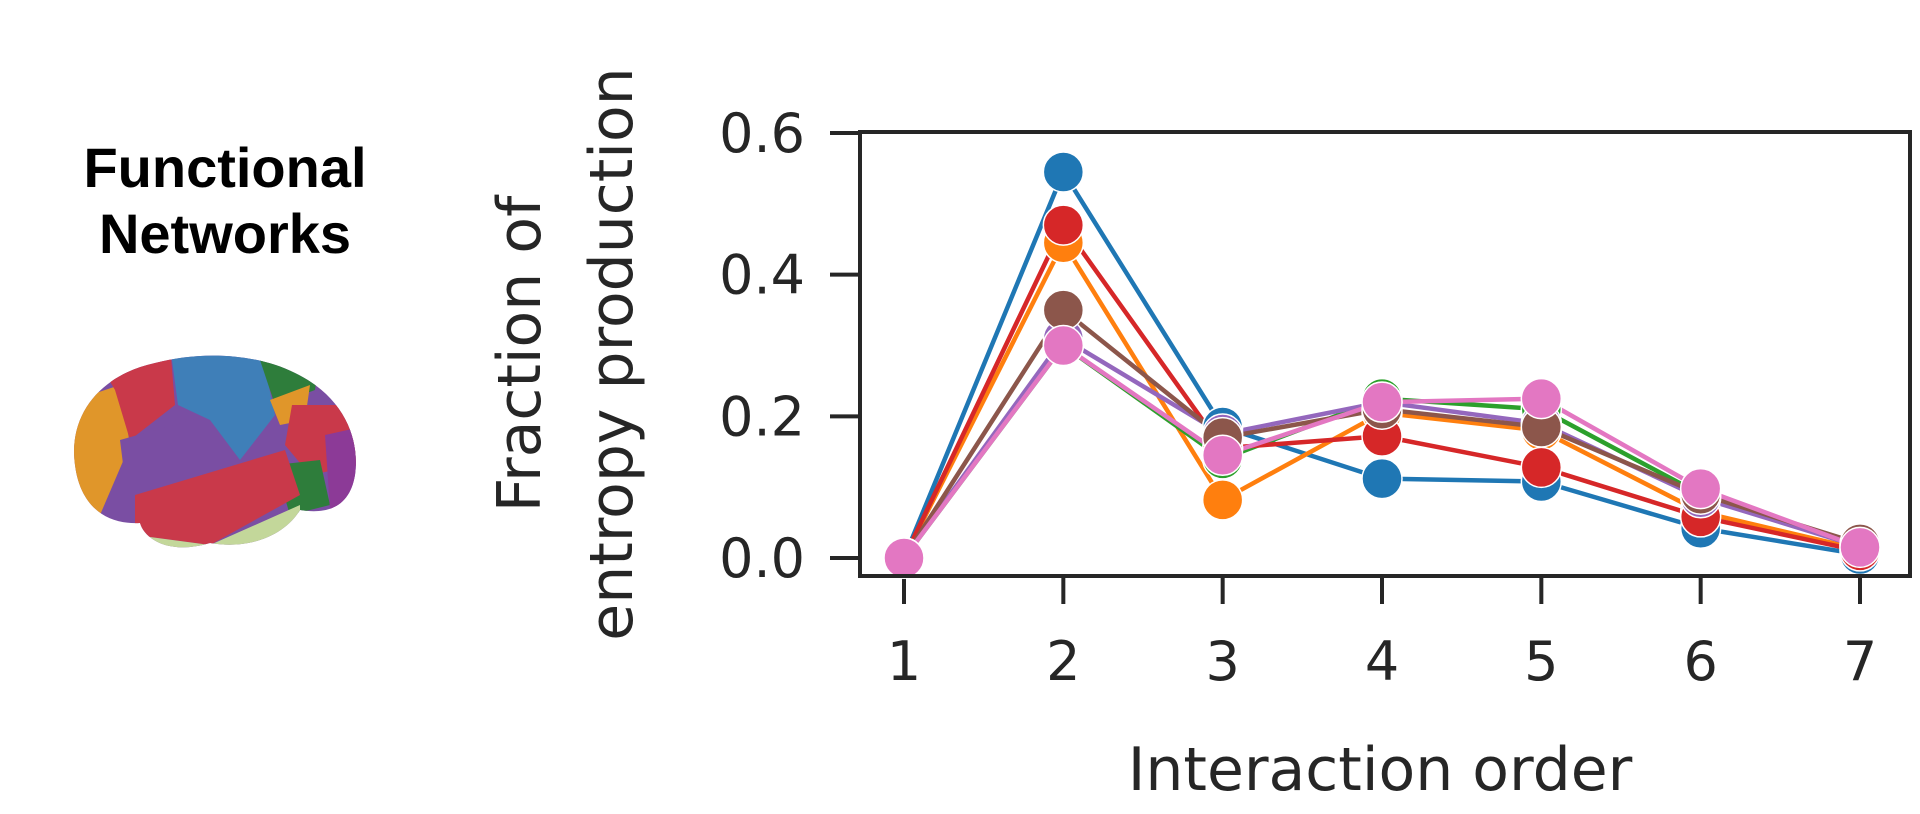 The image size is (1920, 814). I want to click on x-axis-label: Interaction order, so click(1380, 770).